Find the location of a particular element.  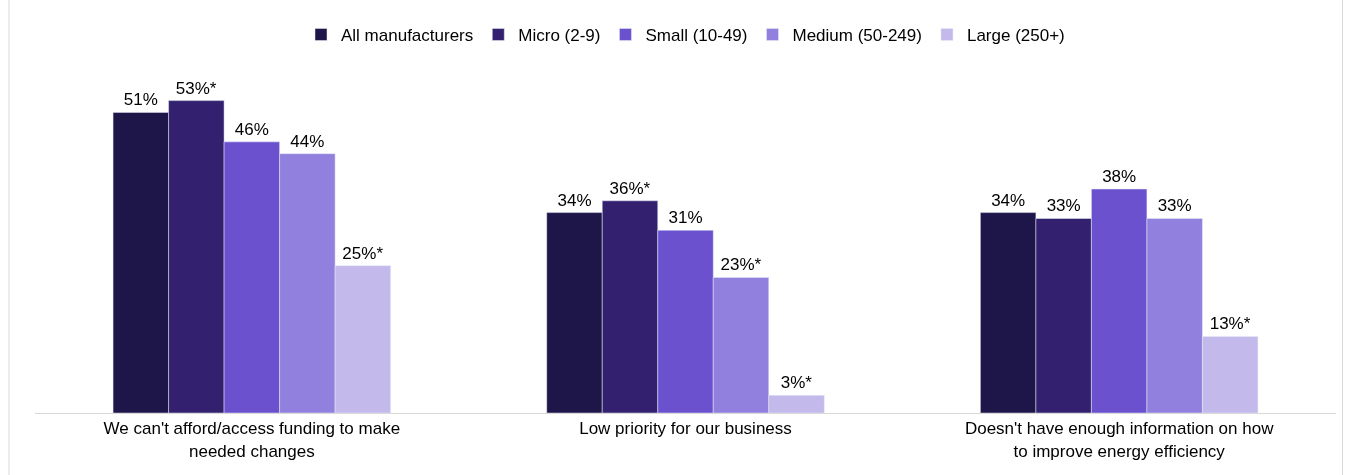

data-label: 46% is located at coordinates (251, 129).